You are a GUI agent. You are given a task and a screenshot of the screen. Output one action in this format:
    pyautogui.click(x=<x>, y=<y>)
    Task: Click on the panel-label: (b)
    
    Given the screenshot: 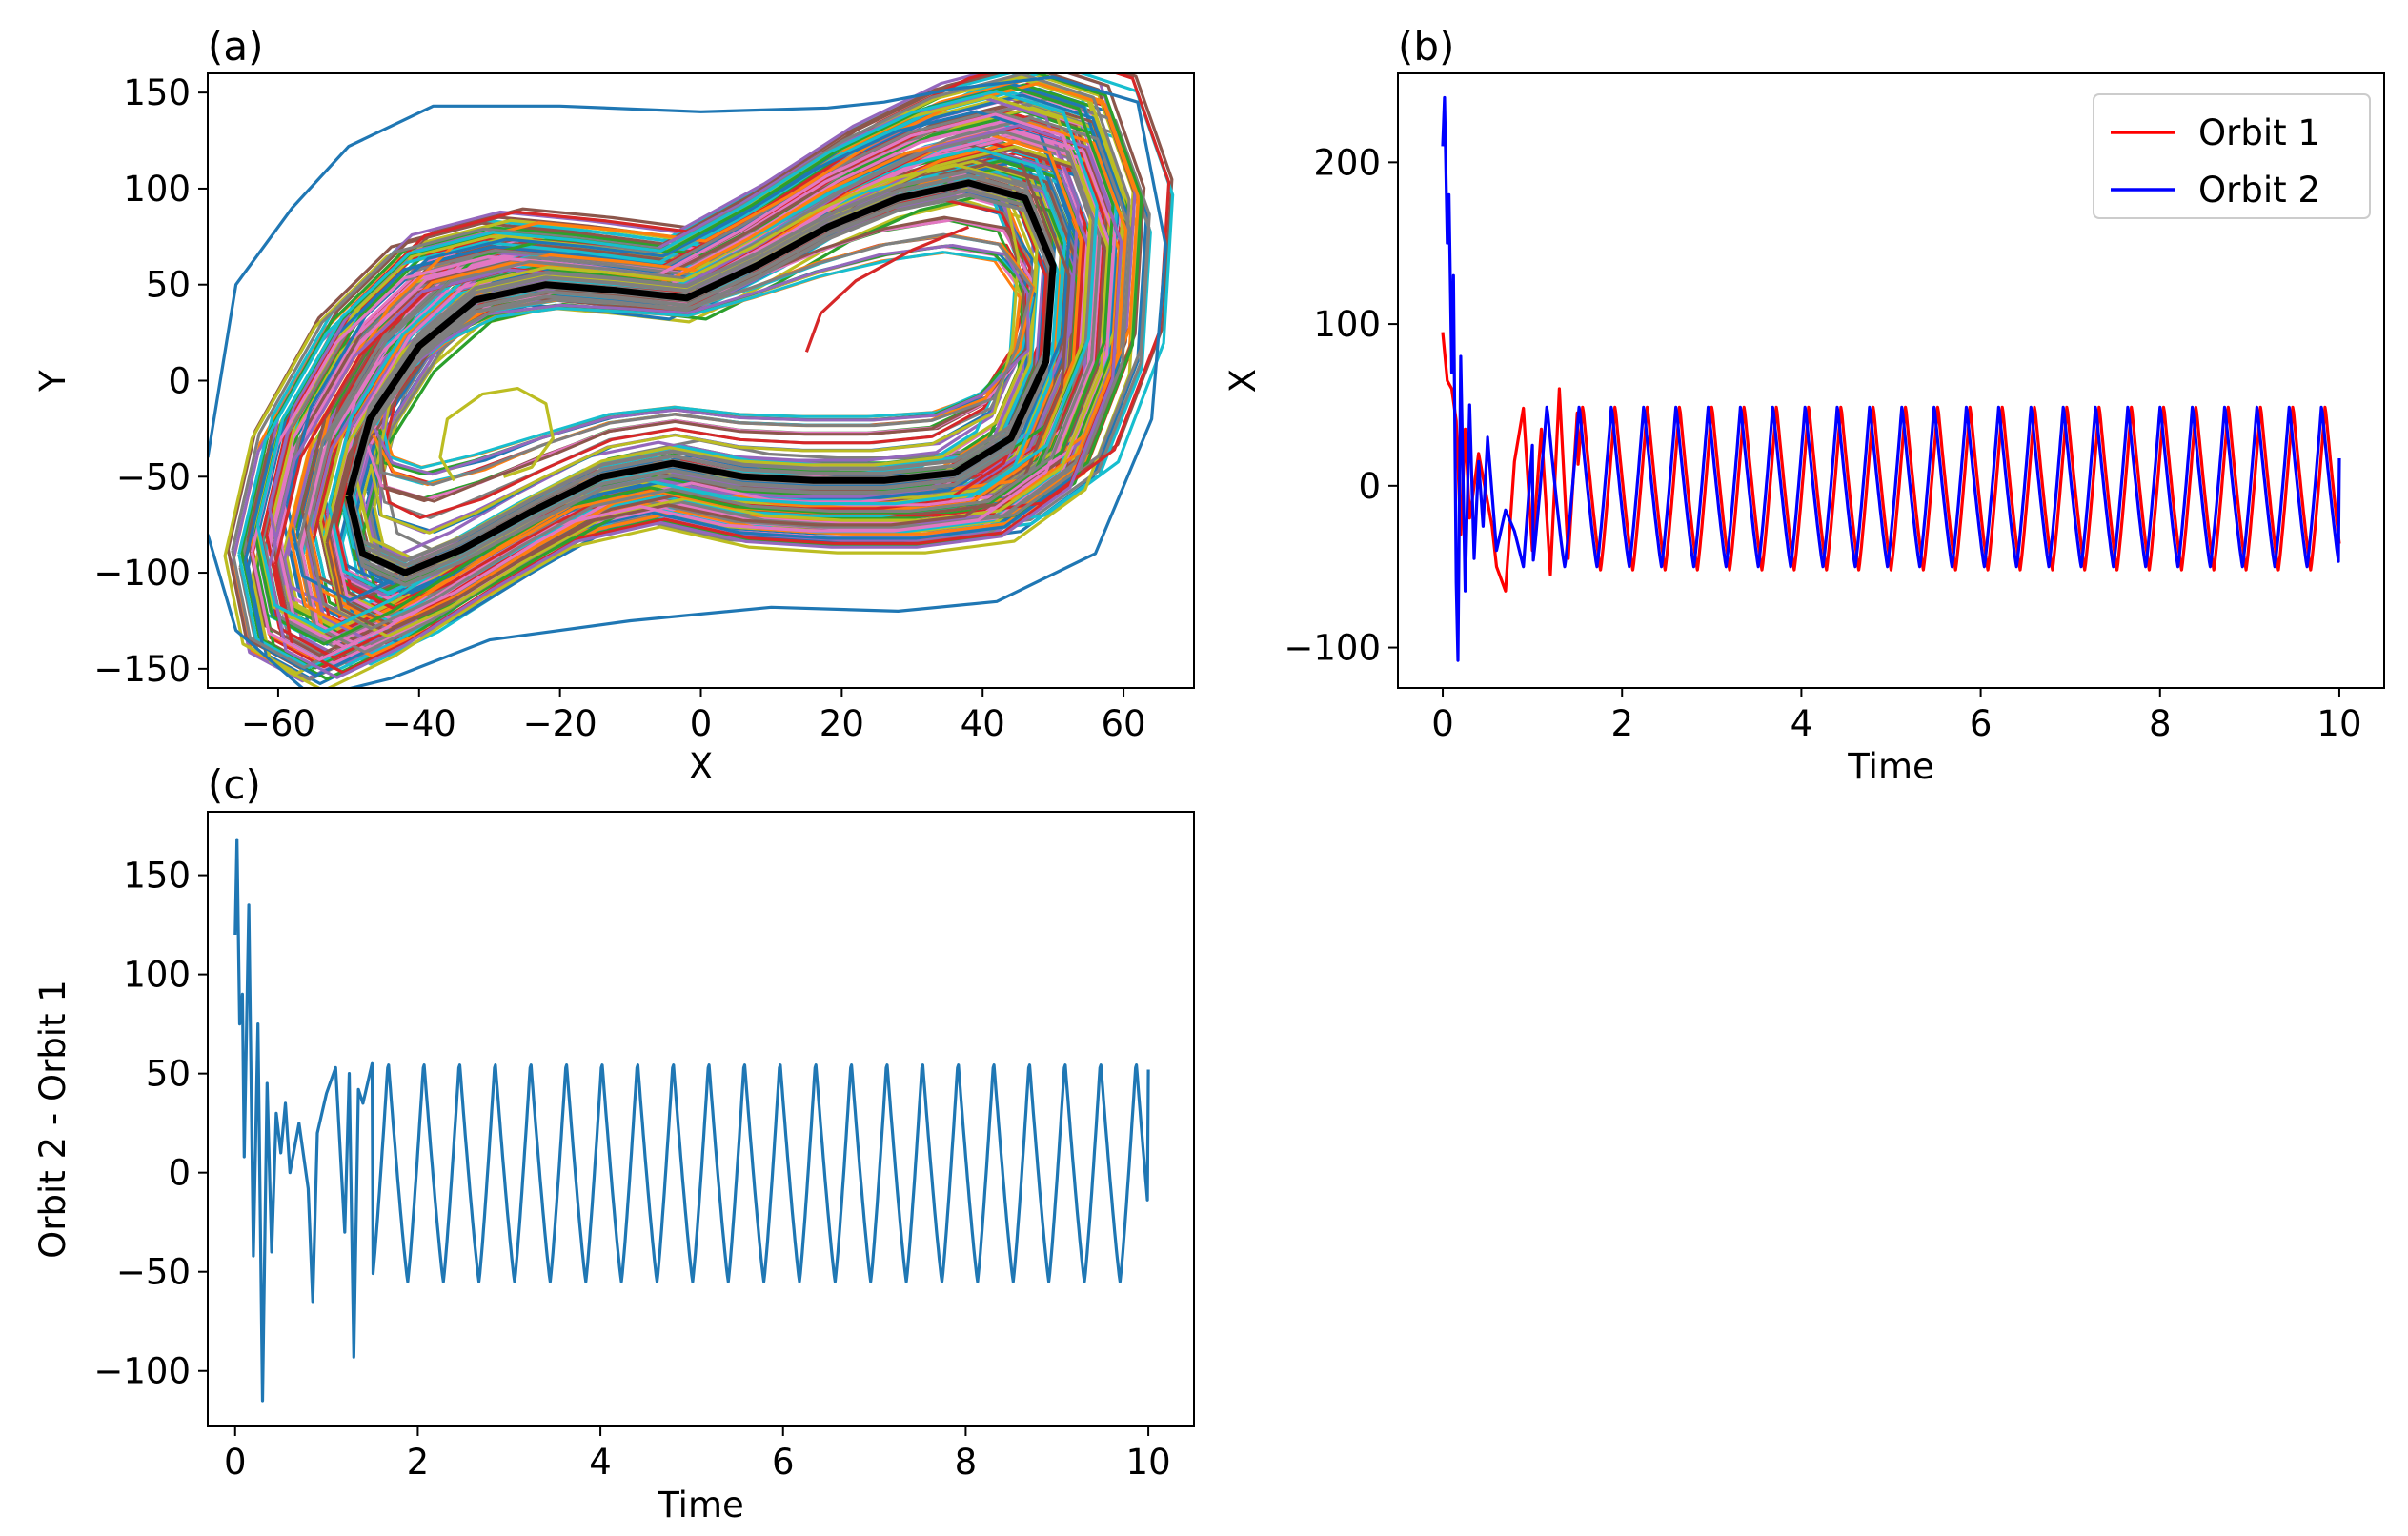 What is the action you would take?
    pyautogui.click(x=1426, y=46)
    